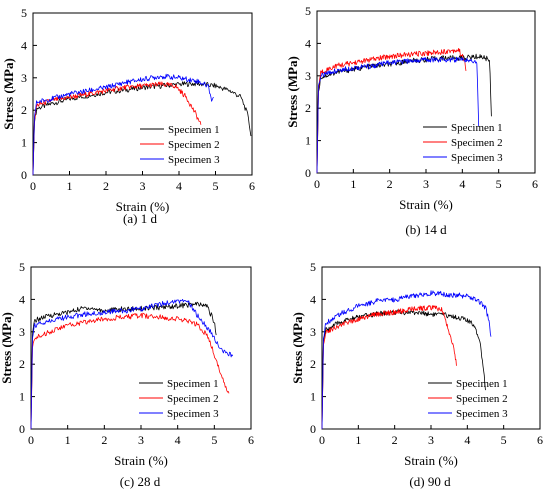  Describe the element at coordinates (426, 229) in the screenshot. I see `panel-caption: (b) 14 d` at that location.